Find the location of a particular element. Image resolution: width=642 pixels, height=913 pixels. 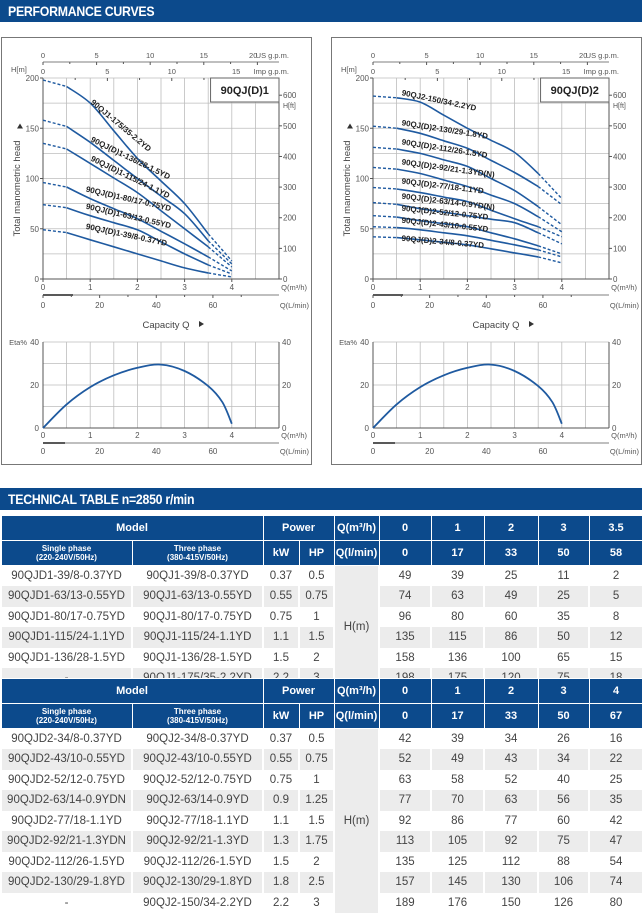

single-phase-model: 90QJD2-112/26-1.5YD is located at coordinates (66, 862).